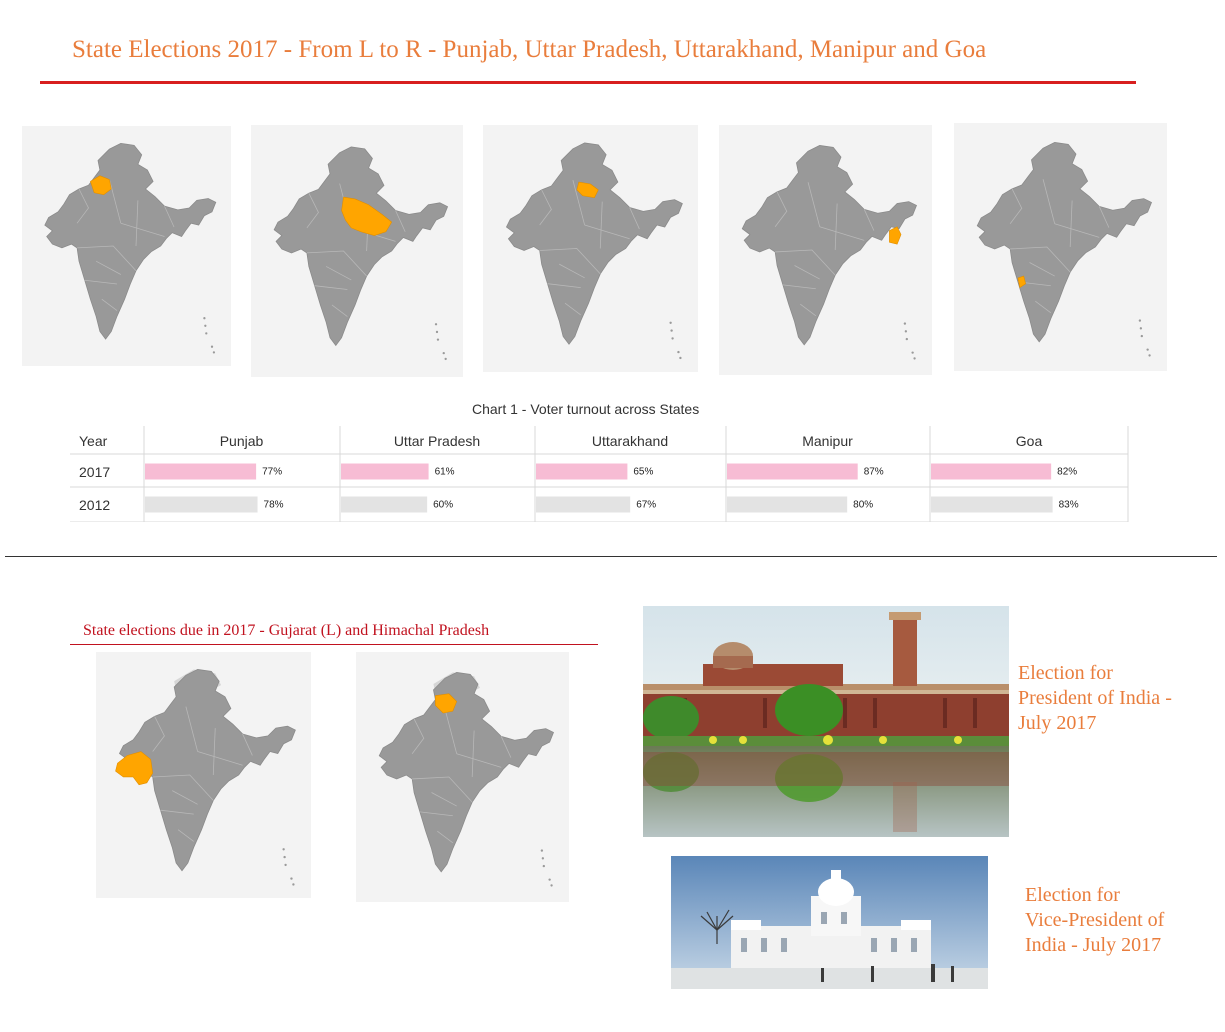  What do you see at coordinates (443, 505) in the screenshot?
I see `chart-data-label: 60%` at bounding box center [443, 505].